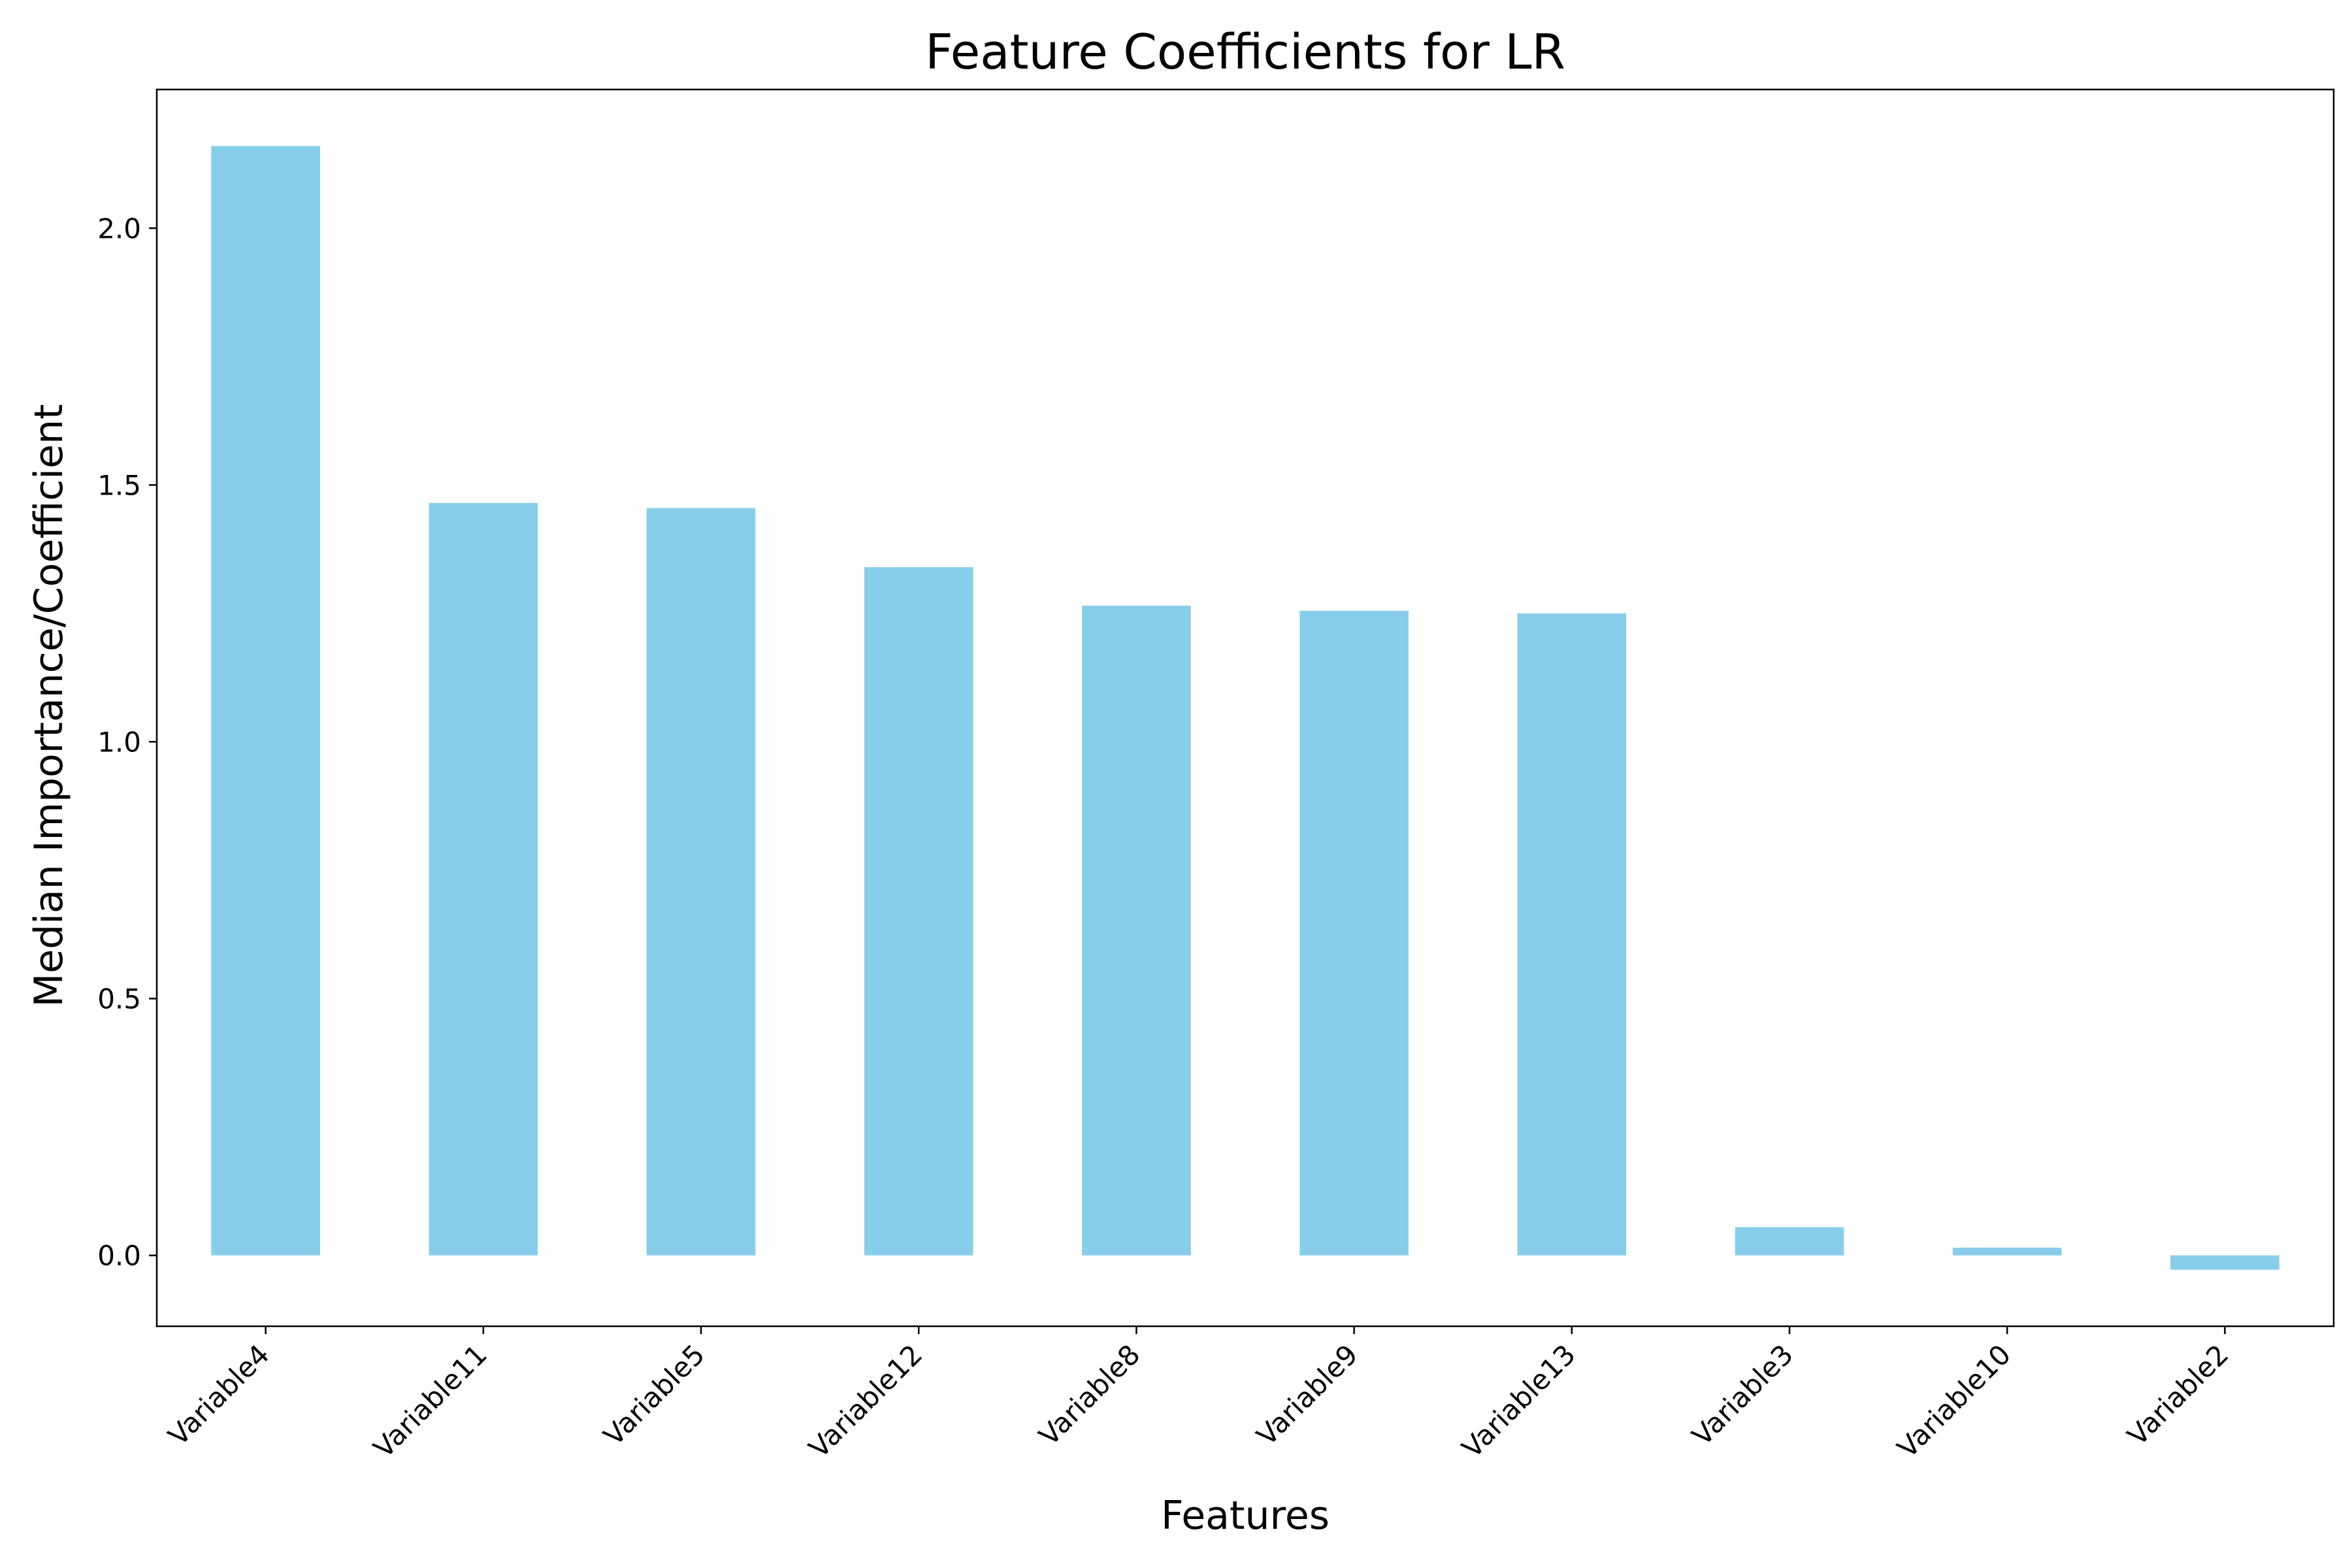  What do you see at coordinates (866, 1401) in the screenshot?
I see `x-tick-label: Variable12` at bounding box center [866, 1401].